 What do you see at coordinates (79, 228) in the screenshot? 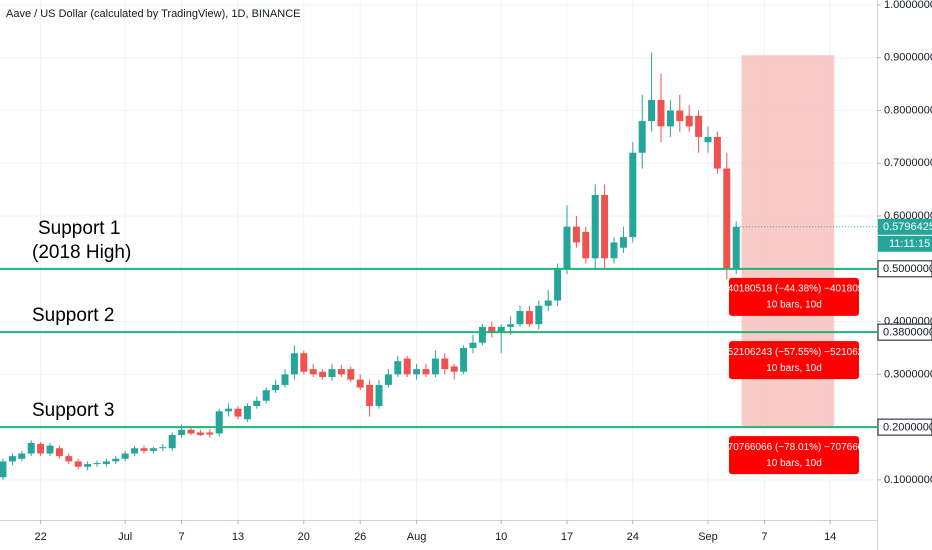
I see `support-label: Support 1` at bounding box center [79, 228].